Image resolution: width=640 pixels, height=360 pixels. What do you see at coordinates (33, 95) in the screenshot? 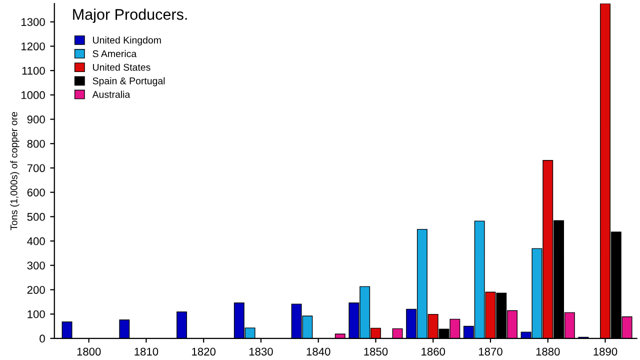
I see `y-tick-label: 1000` at bounding box center [33, 95].